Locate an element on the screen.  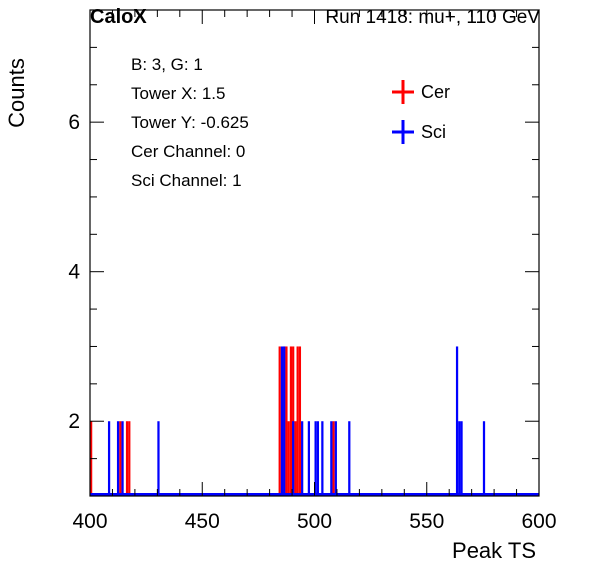
x-tick-label-3: 550 is located at coordinates (426, 521).